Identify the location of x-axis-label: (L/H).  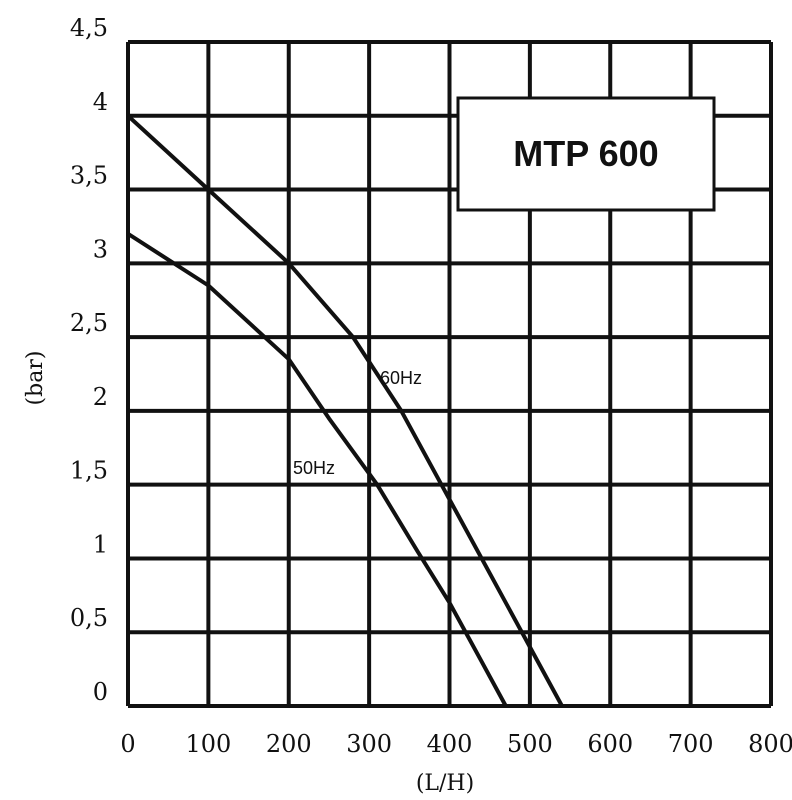
(445, 783).